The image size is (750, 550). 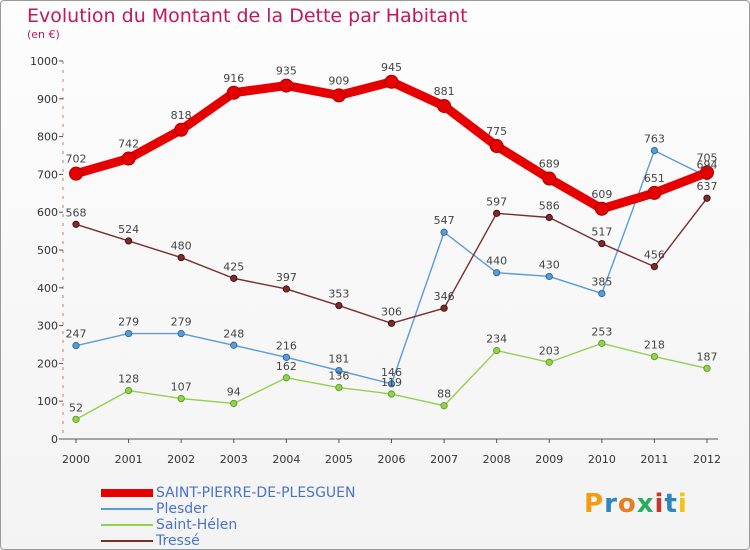 I want to click on data-label: 705, so click(x=707, y=158).